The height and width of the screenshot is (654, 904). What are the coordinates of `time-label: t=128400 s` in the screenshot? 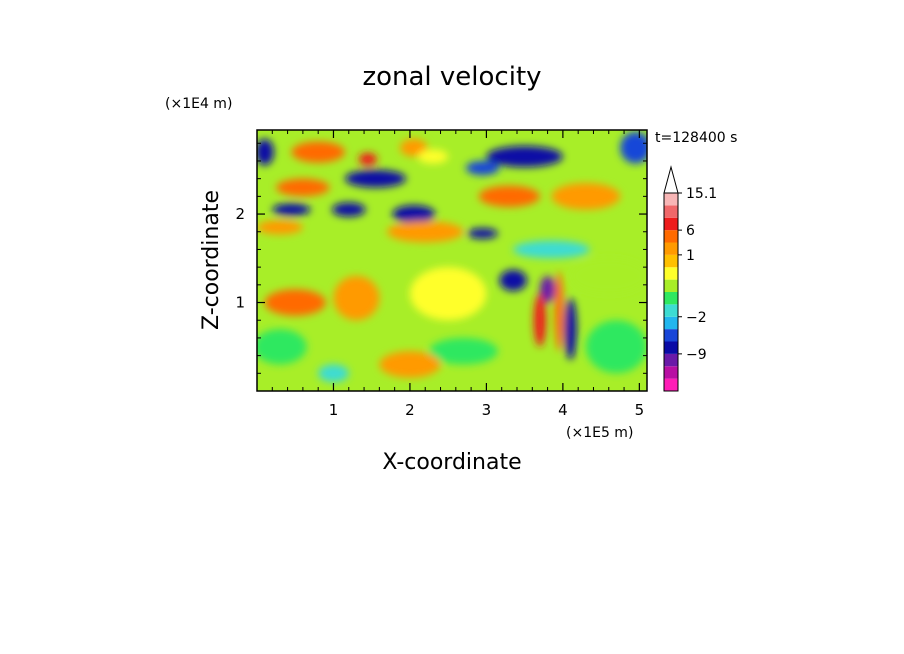 It's located at (696, 138).